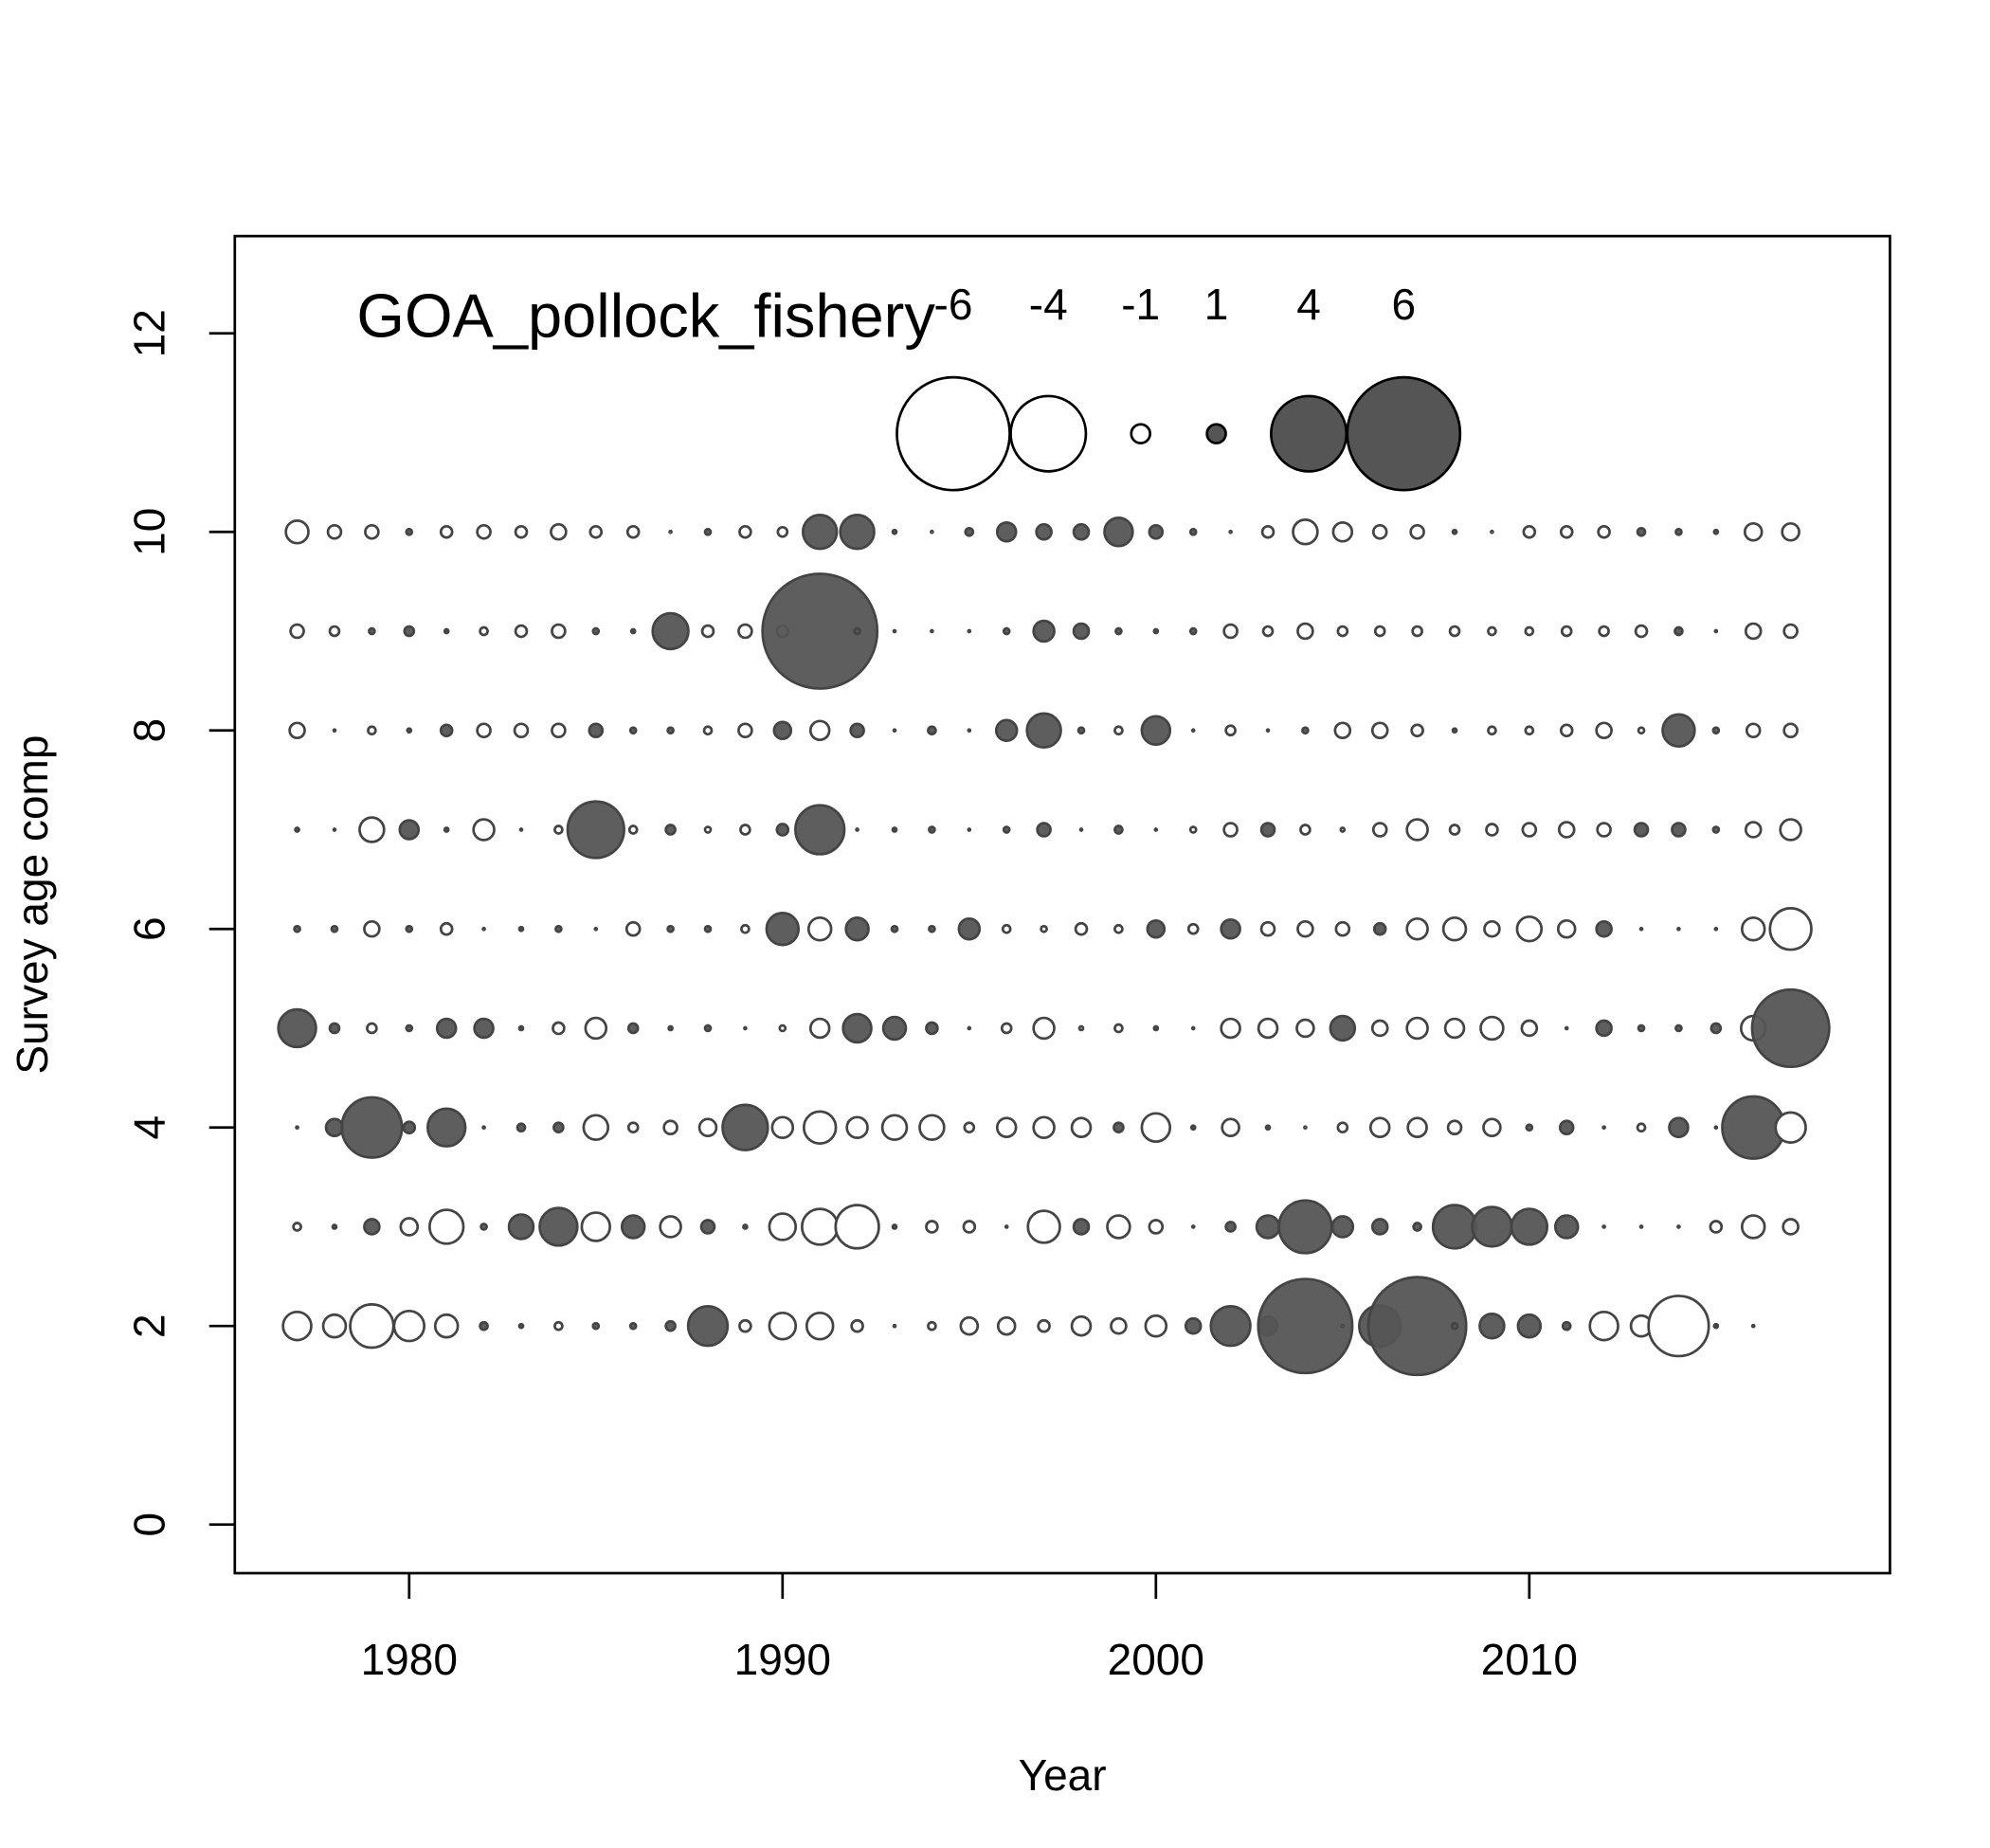 This screenshot has width=1990, height=1848. I want to click on x-axis-title: Year, so click(1063, 1775).